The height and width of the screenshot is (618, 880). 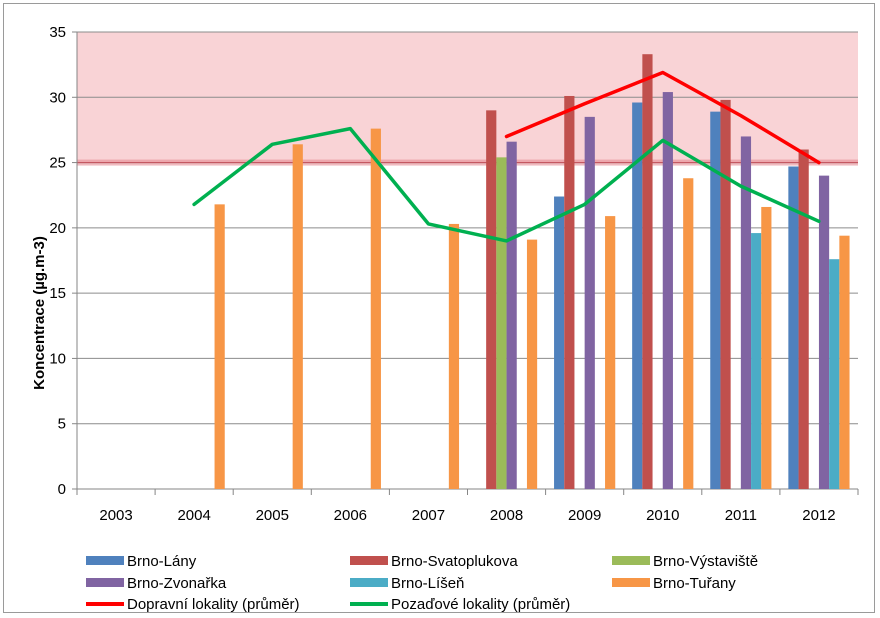 What do you see at coordinates (57, 358) in the screenshot?
I see `y-tick-label-10: 10` at bounding box center [57, 358].